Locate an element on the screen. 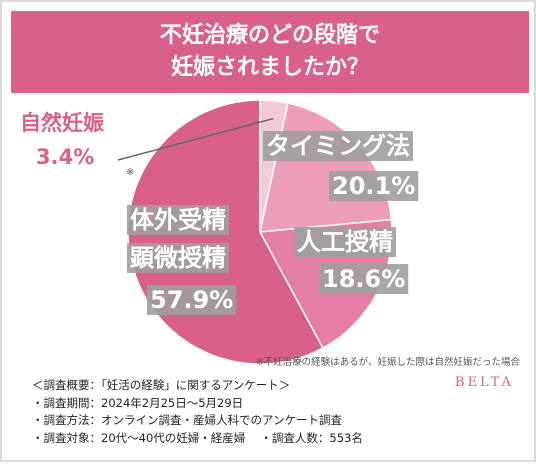 This screenshot has height=464, width=536. survey-line-period: ・調査期間：2024年2月25日〜5月29日 is located at coordinates (138, 402).